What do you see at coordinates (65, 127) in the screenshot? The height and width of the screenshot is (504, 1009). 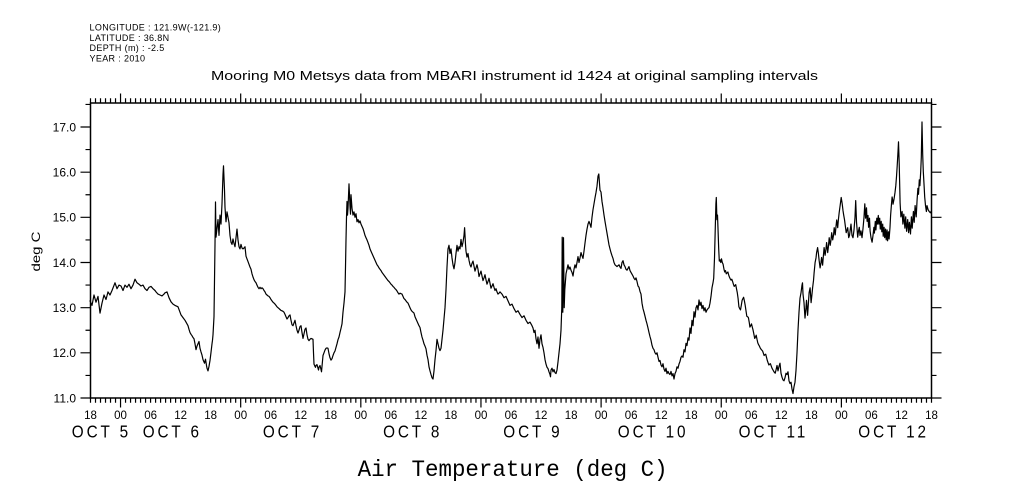 I see `svg-text: 17.0` at bounding box center [65, 127].